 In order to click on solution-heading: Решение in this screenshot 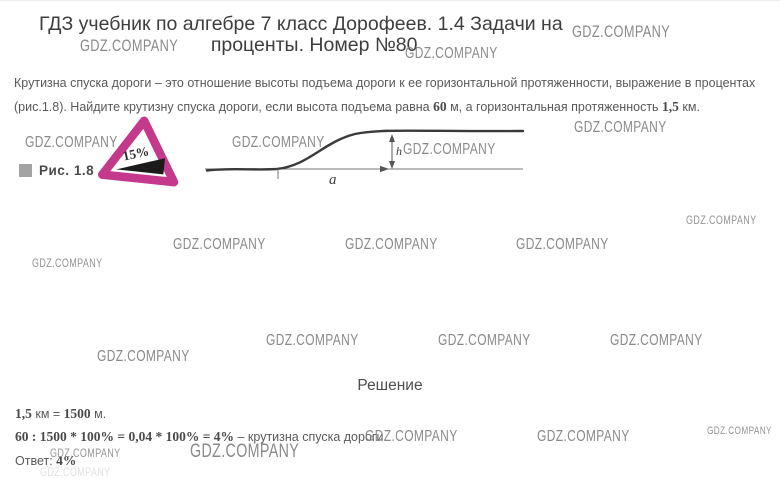, I will do `click(390, 385)`.